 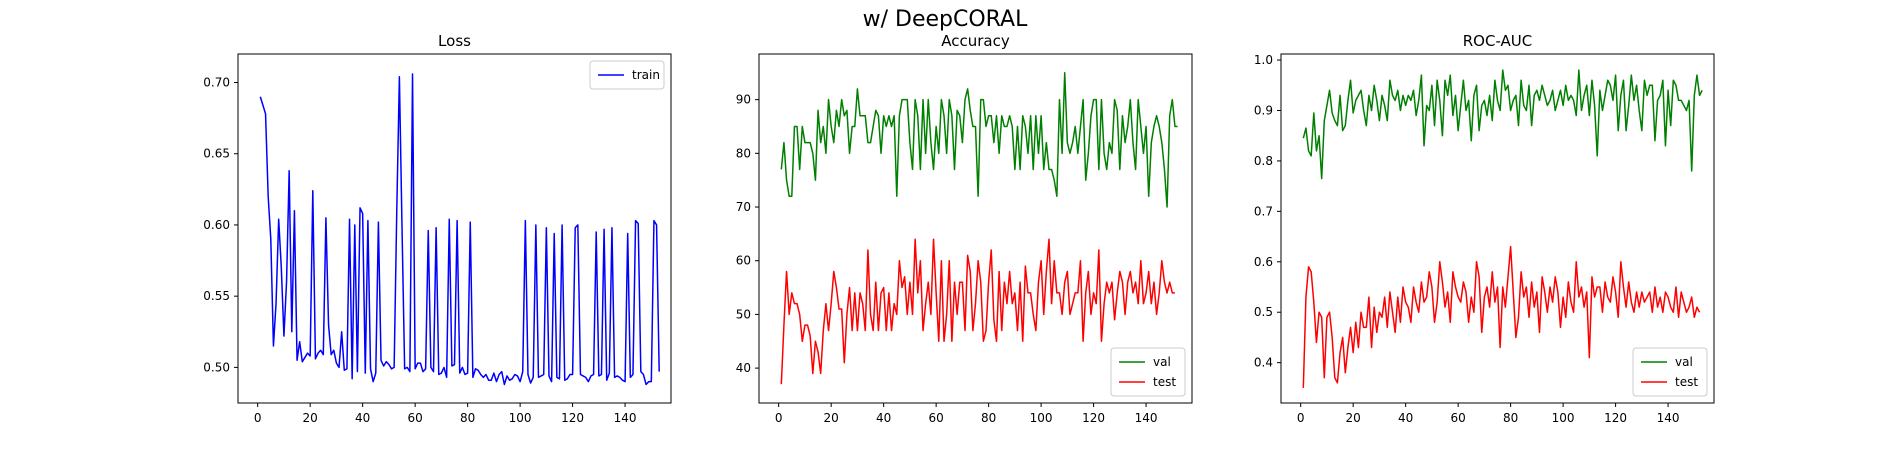 I want to click on accuracy-xtick-label: 80, so click(x=988, y=418).